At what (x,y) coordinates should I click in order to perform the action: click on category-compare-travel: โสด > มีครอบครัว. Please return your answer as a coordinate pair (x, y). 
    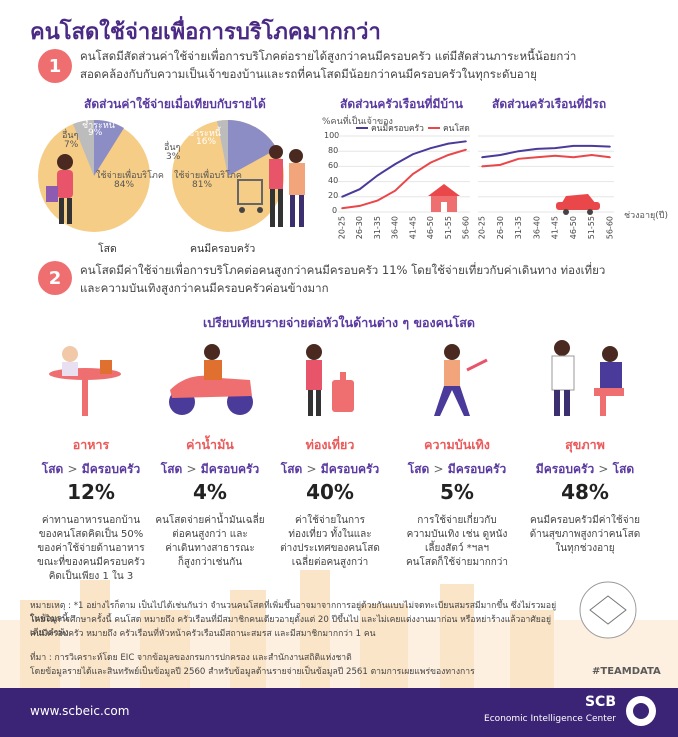
    Looking at the image, I should click on (330, 469).